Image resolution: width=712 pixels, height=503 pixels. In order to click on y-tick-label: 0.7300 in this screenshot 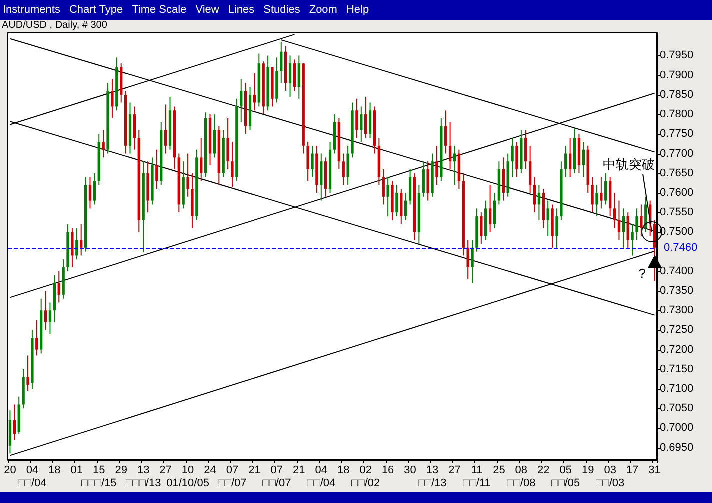, I will do `click(677, 310)`.